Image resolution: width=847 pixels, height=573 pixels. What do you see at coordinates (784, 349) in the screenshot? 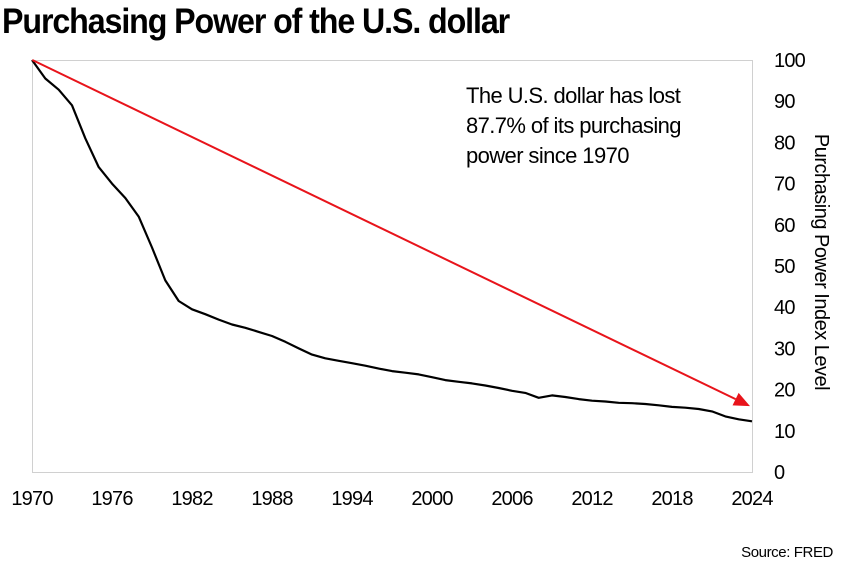
I see `y-tick-label: 30` at bounding box center [784, 349].